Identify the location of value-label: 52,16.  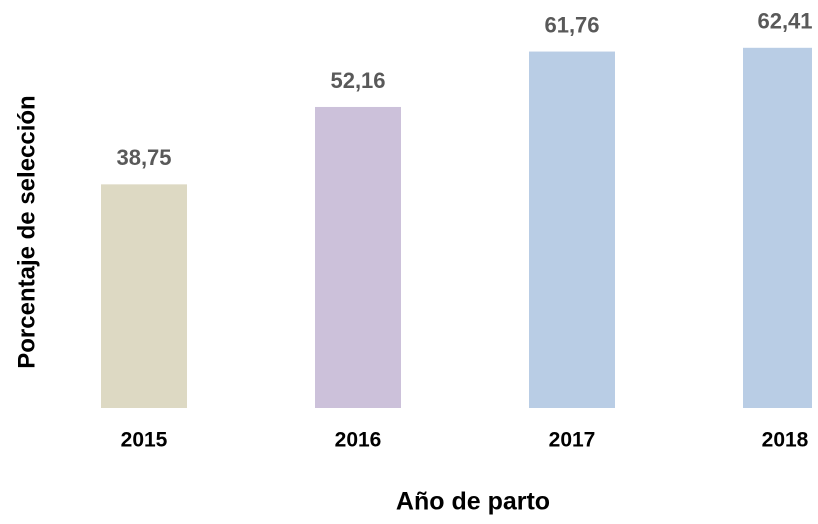
(357, 80).